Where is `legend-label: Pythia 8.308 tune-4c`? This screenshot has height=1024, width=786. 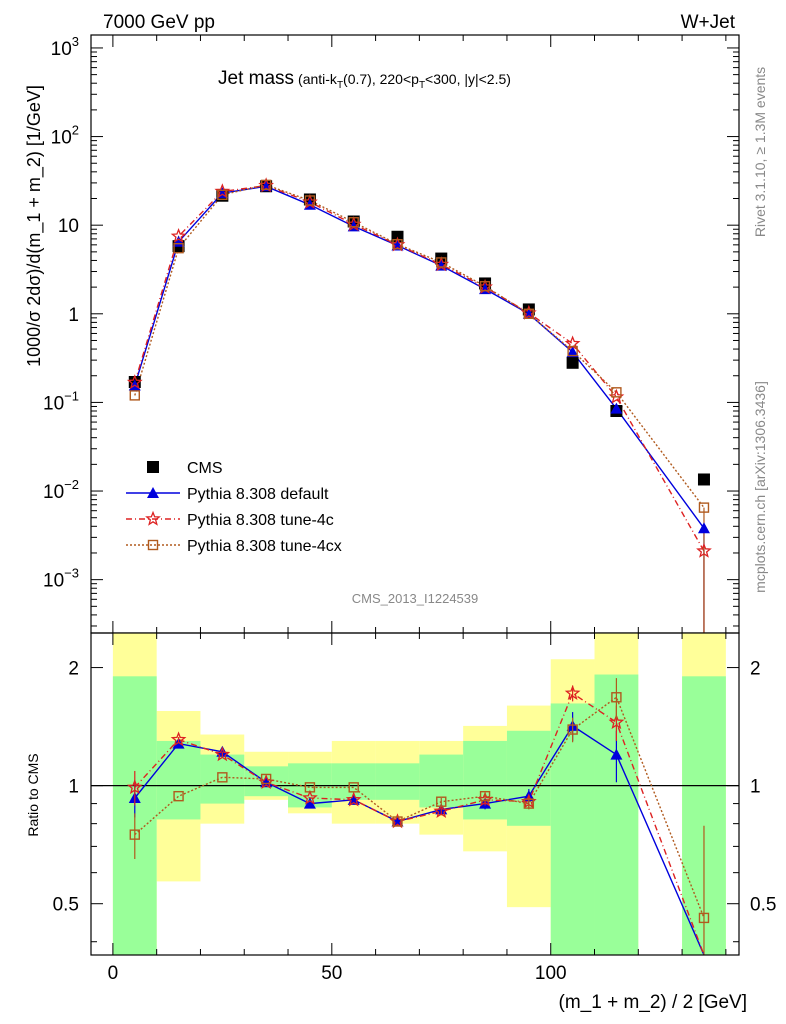 legend-label: Pythia 8.308 tune-4c is located at coordinates (260, 520).